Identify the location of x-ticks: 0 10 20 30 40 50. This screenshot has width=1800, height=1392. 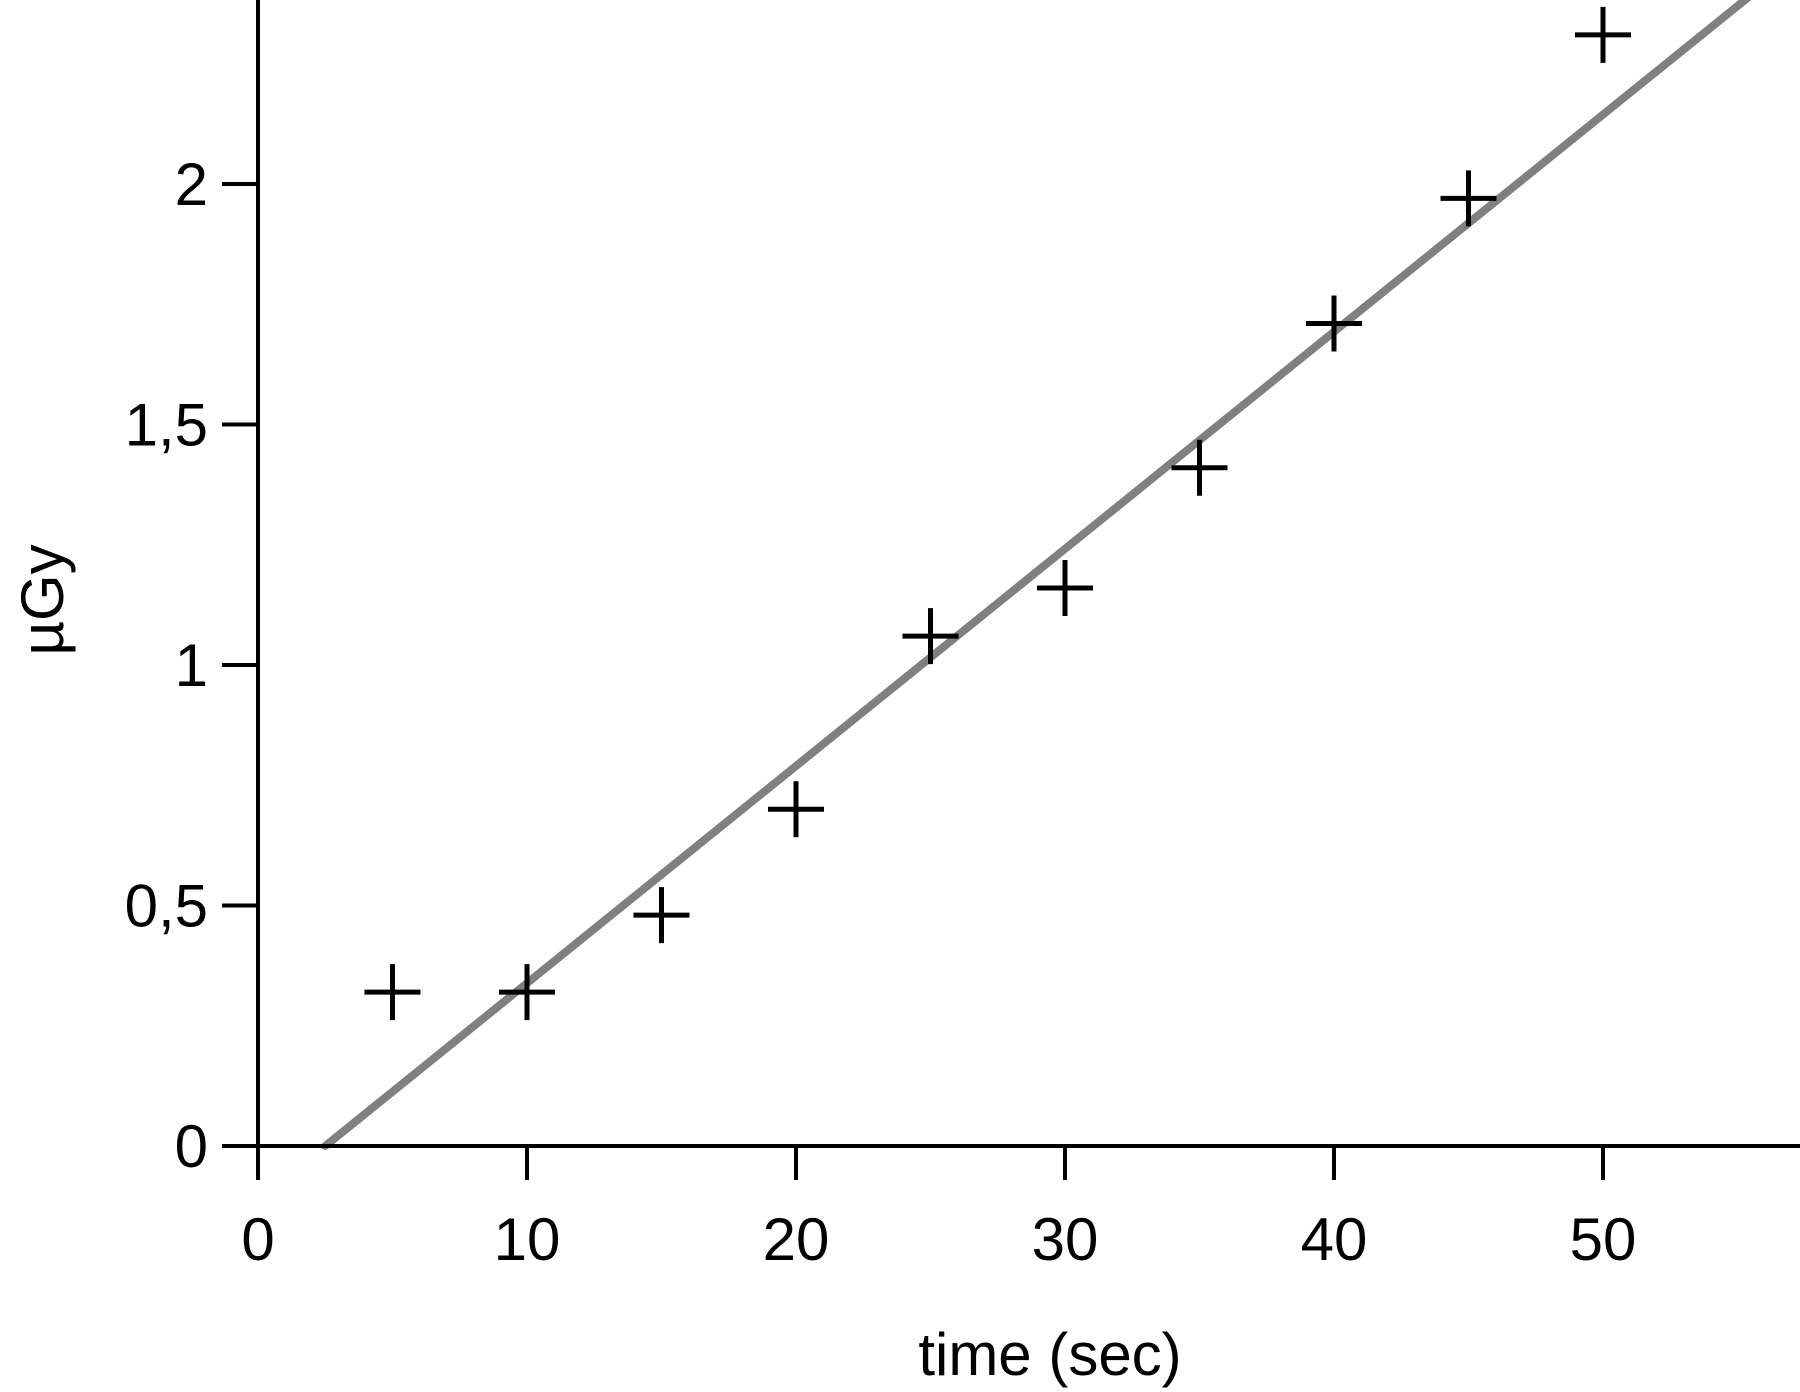
(938, 1209).